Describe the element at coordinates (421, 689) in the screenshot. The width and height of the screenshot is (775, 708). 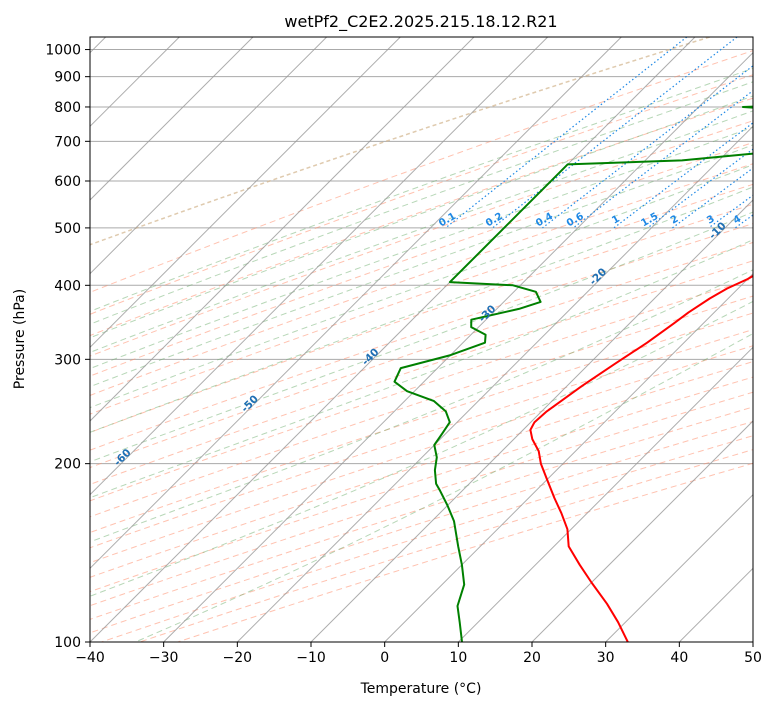
I see `x-axis-label: Temperature (°C)` at that location.